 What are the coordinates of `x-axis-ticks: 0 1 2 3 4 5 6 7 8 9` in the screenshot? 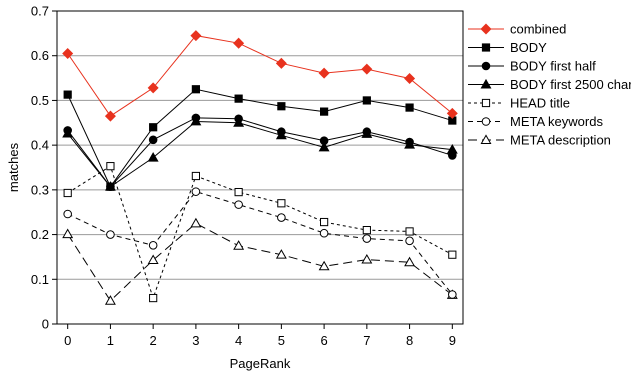 It's located at (260, 336).